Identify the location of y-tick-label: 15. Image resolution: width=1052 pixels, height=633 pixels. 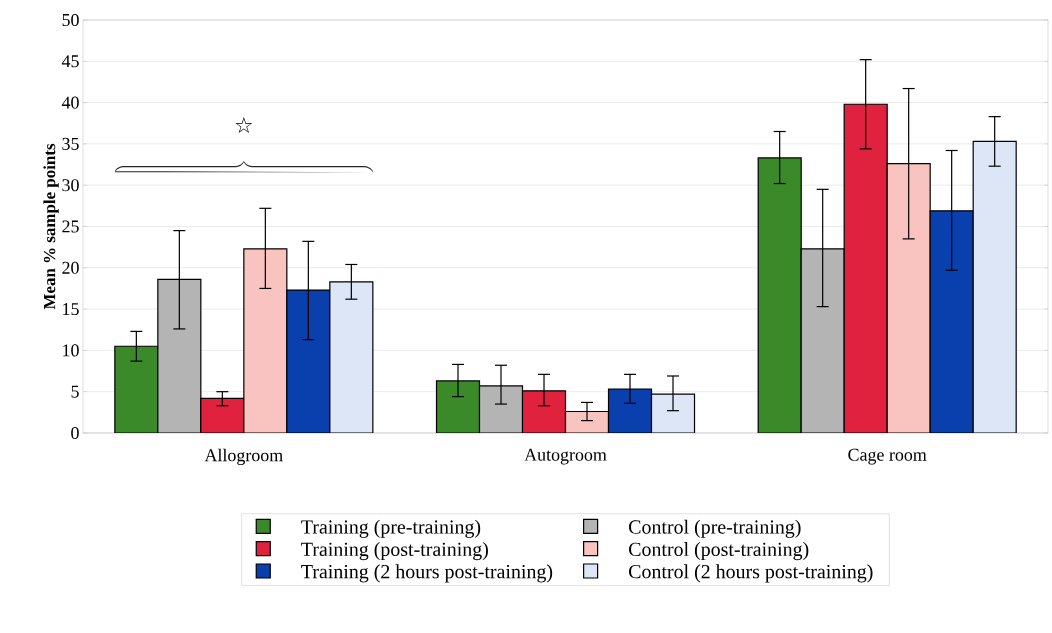
(71, 309).